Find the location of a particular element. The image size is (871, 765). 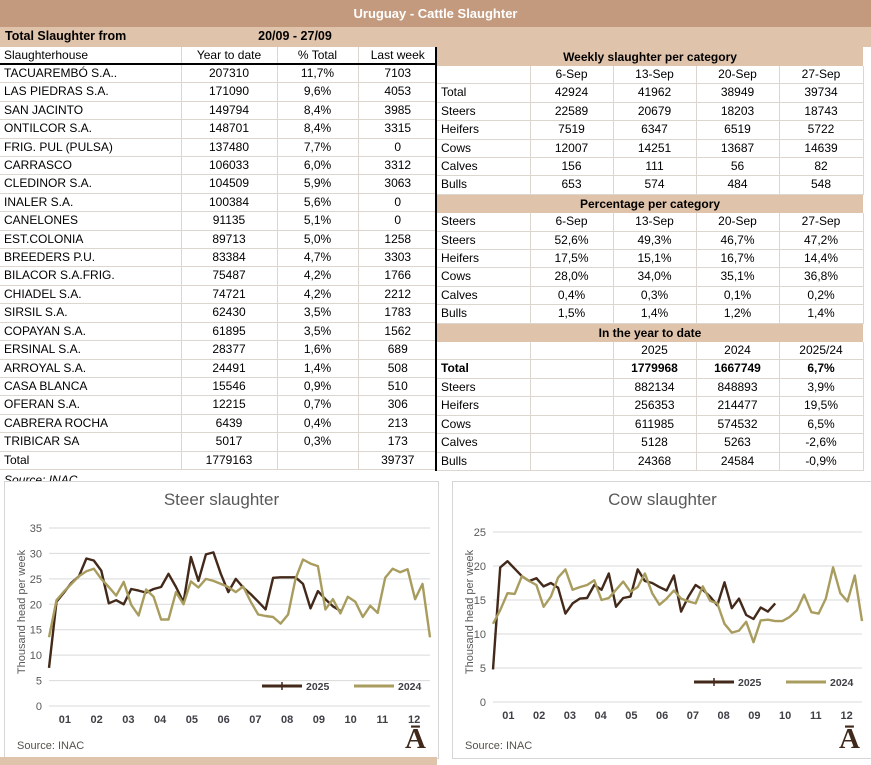

cell: 2212 is located at coordinates (397, 295).